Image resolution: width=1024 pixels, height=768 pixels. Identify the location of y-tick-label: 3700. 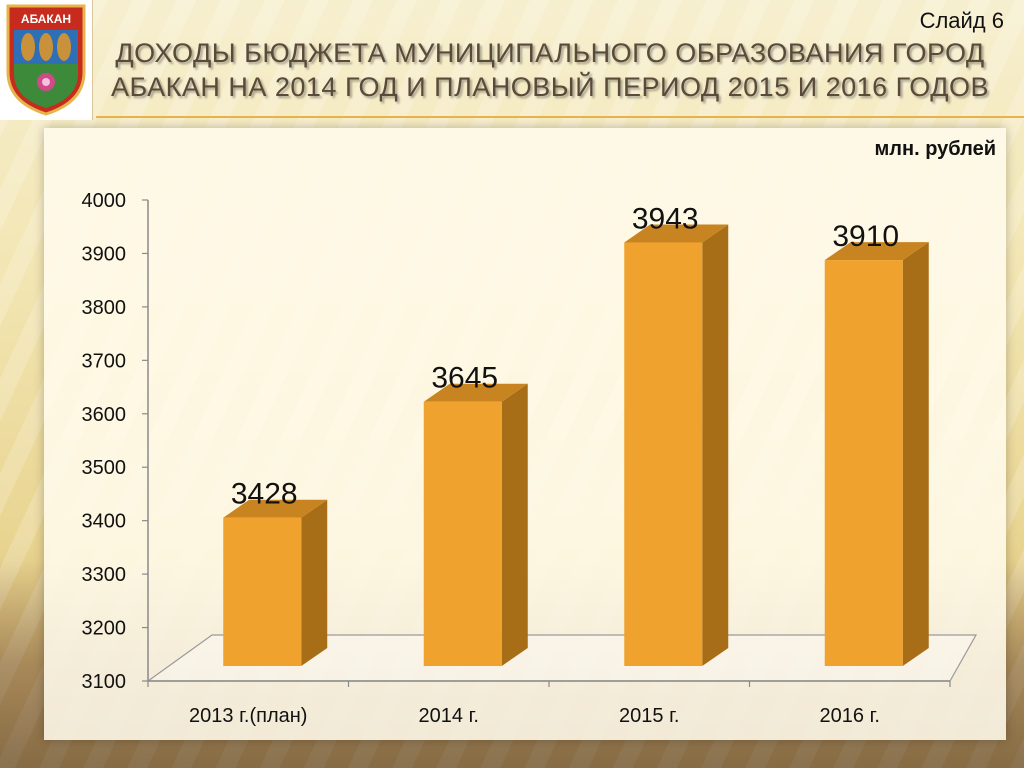
(104, 361).